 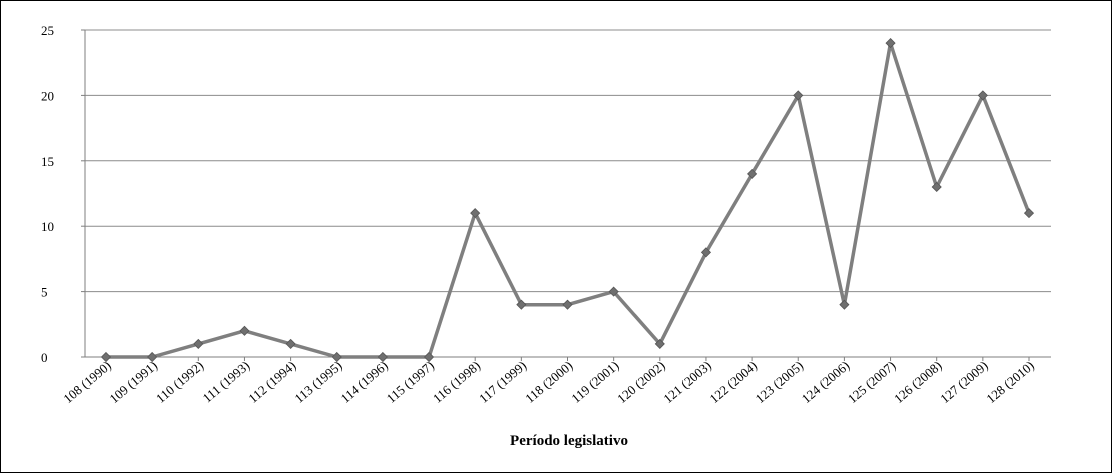 I want to click on x-tick-label: 111 (1993), so click(x=225, y=382).